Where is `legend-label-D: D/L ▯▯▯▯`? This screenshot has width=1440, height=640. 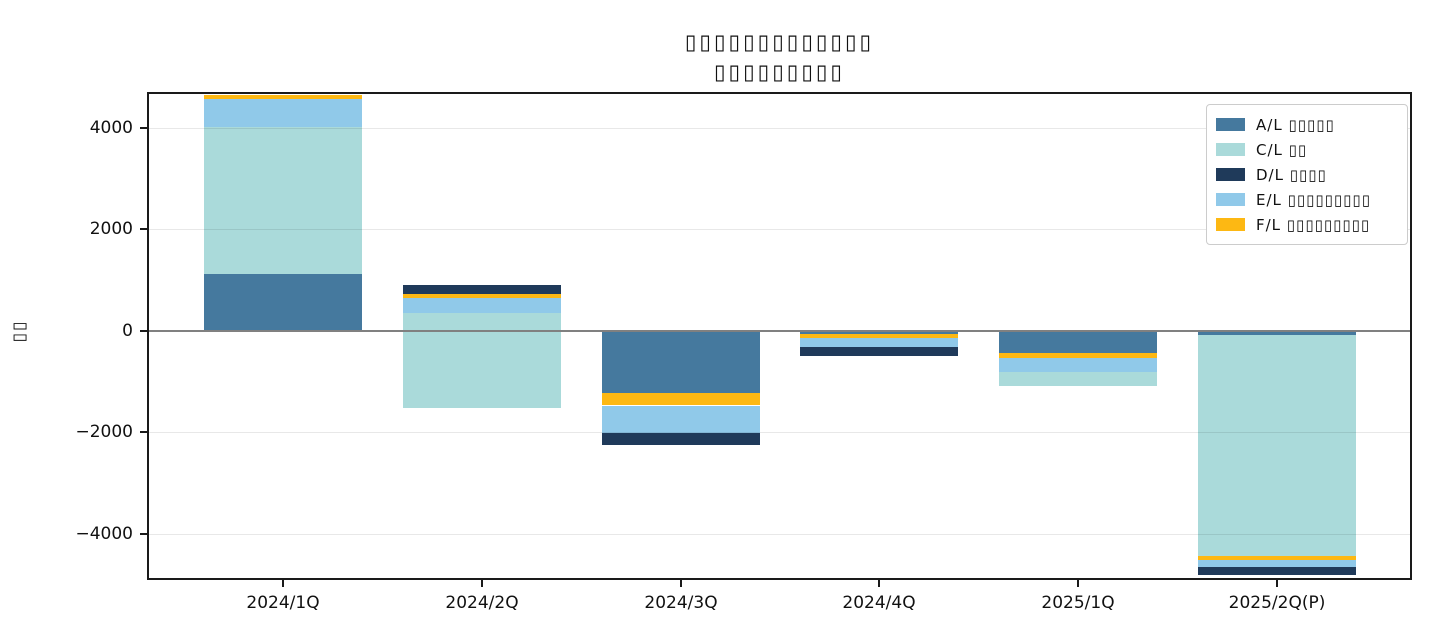
legend-label-D: D/L ▯▯▯▯ is located at coordinates (1291, 174).